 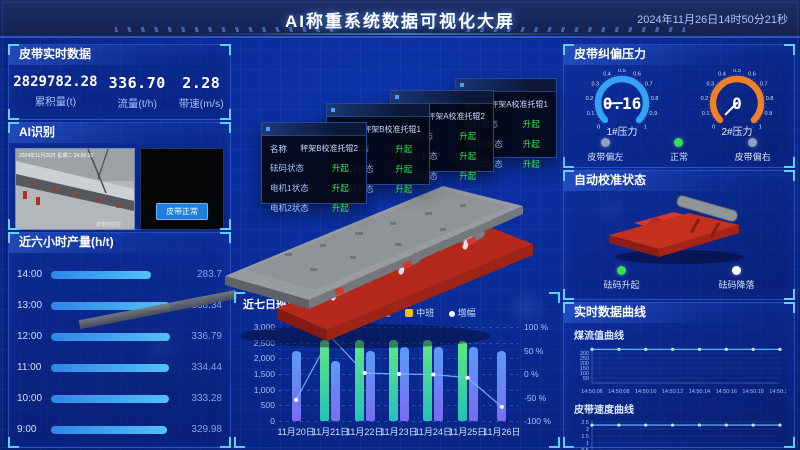 I want to click on panel-title: AI识别, so click(x=119, y=133).